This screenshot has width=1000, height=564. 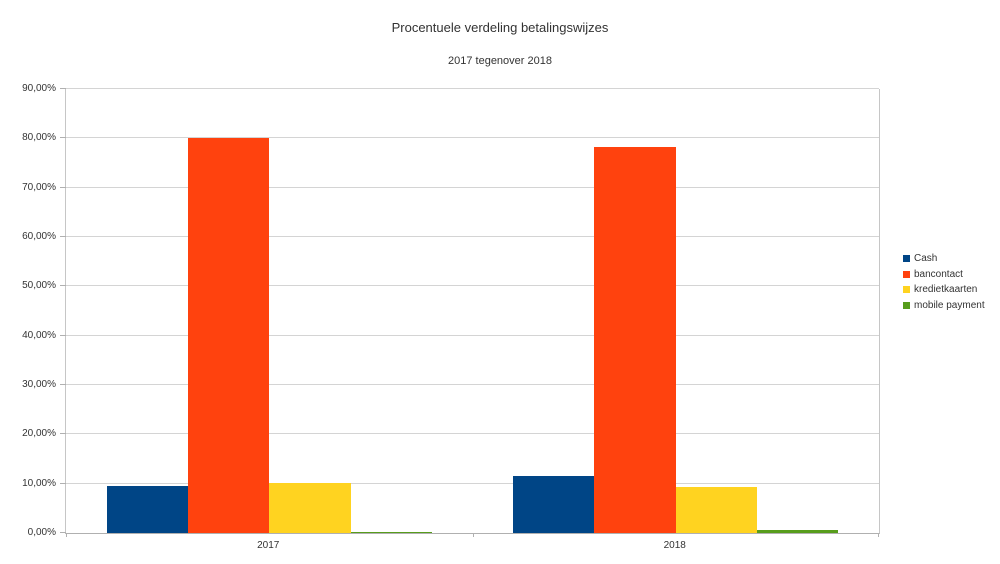 I want to click on bar-bancontact-2018, so click(x=635, y=339).